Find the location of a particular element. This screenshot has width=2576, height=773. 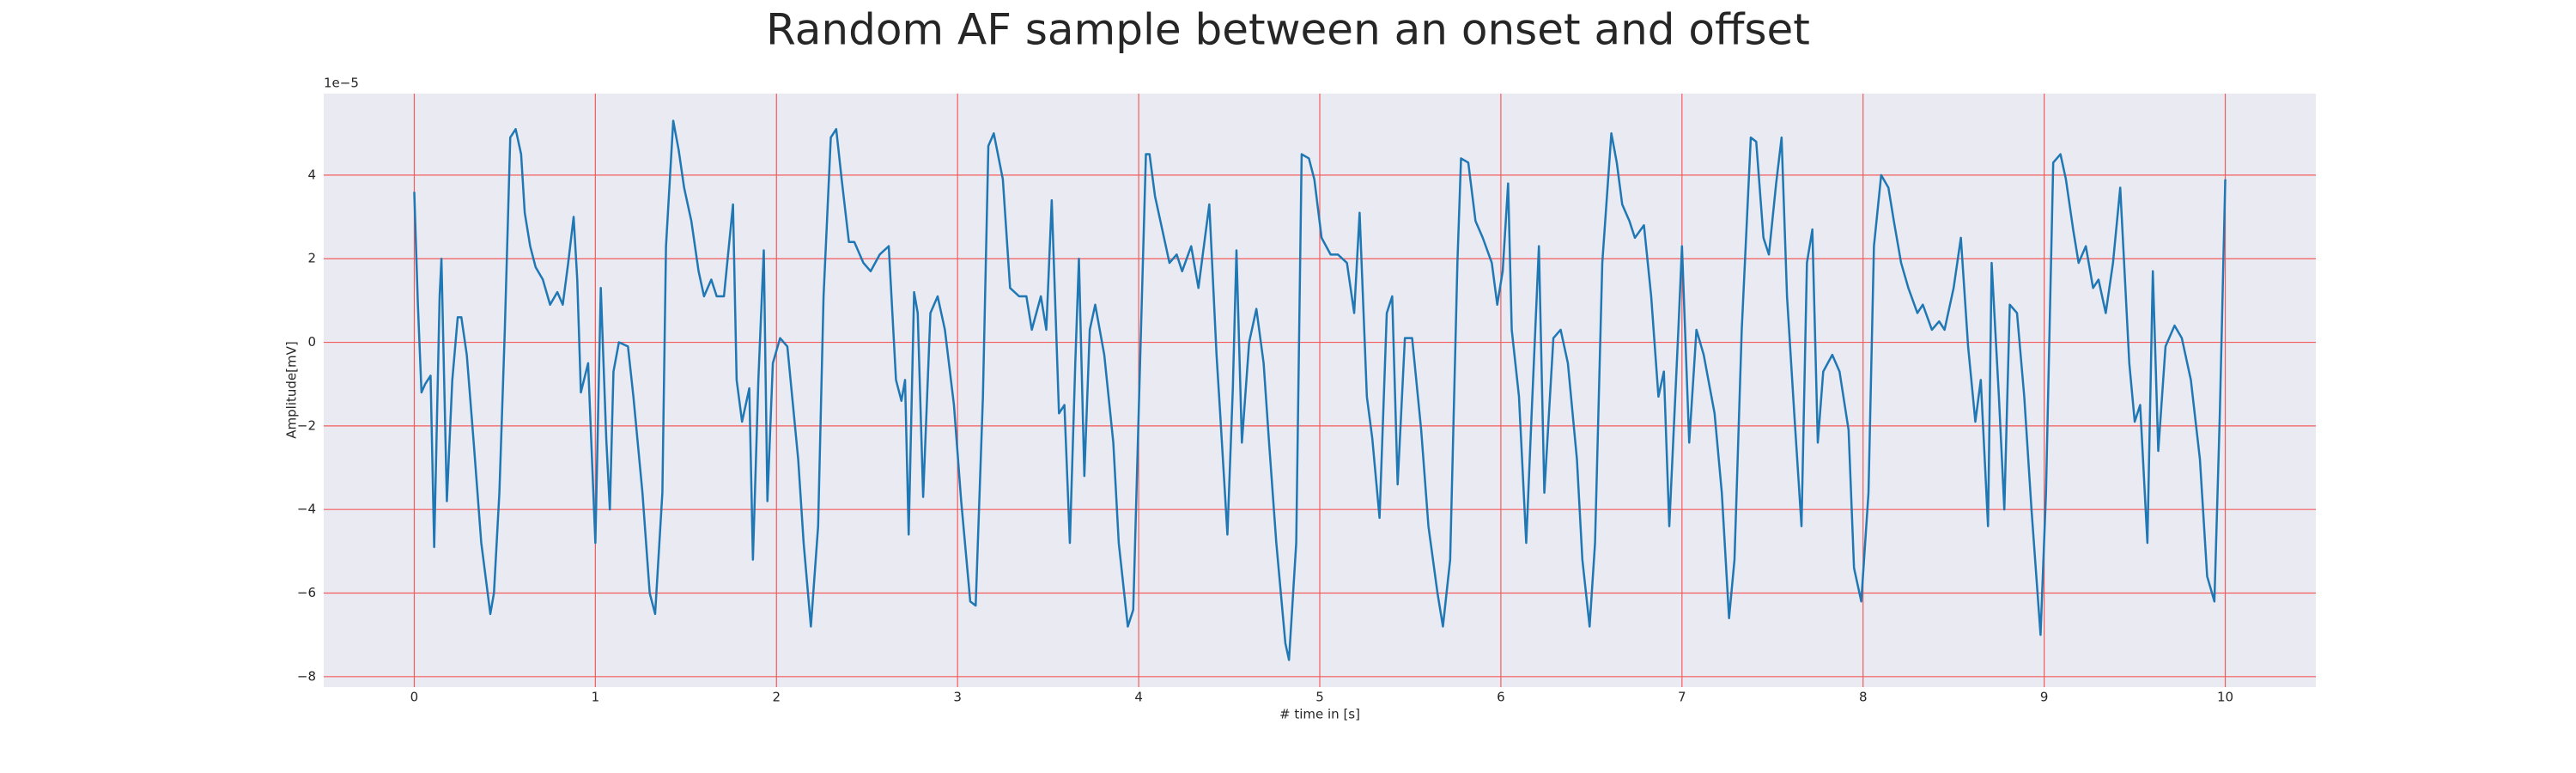

x-tick-label: 3 is located at coordinates (958, 697).